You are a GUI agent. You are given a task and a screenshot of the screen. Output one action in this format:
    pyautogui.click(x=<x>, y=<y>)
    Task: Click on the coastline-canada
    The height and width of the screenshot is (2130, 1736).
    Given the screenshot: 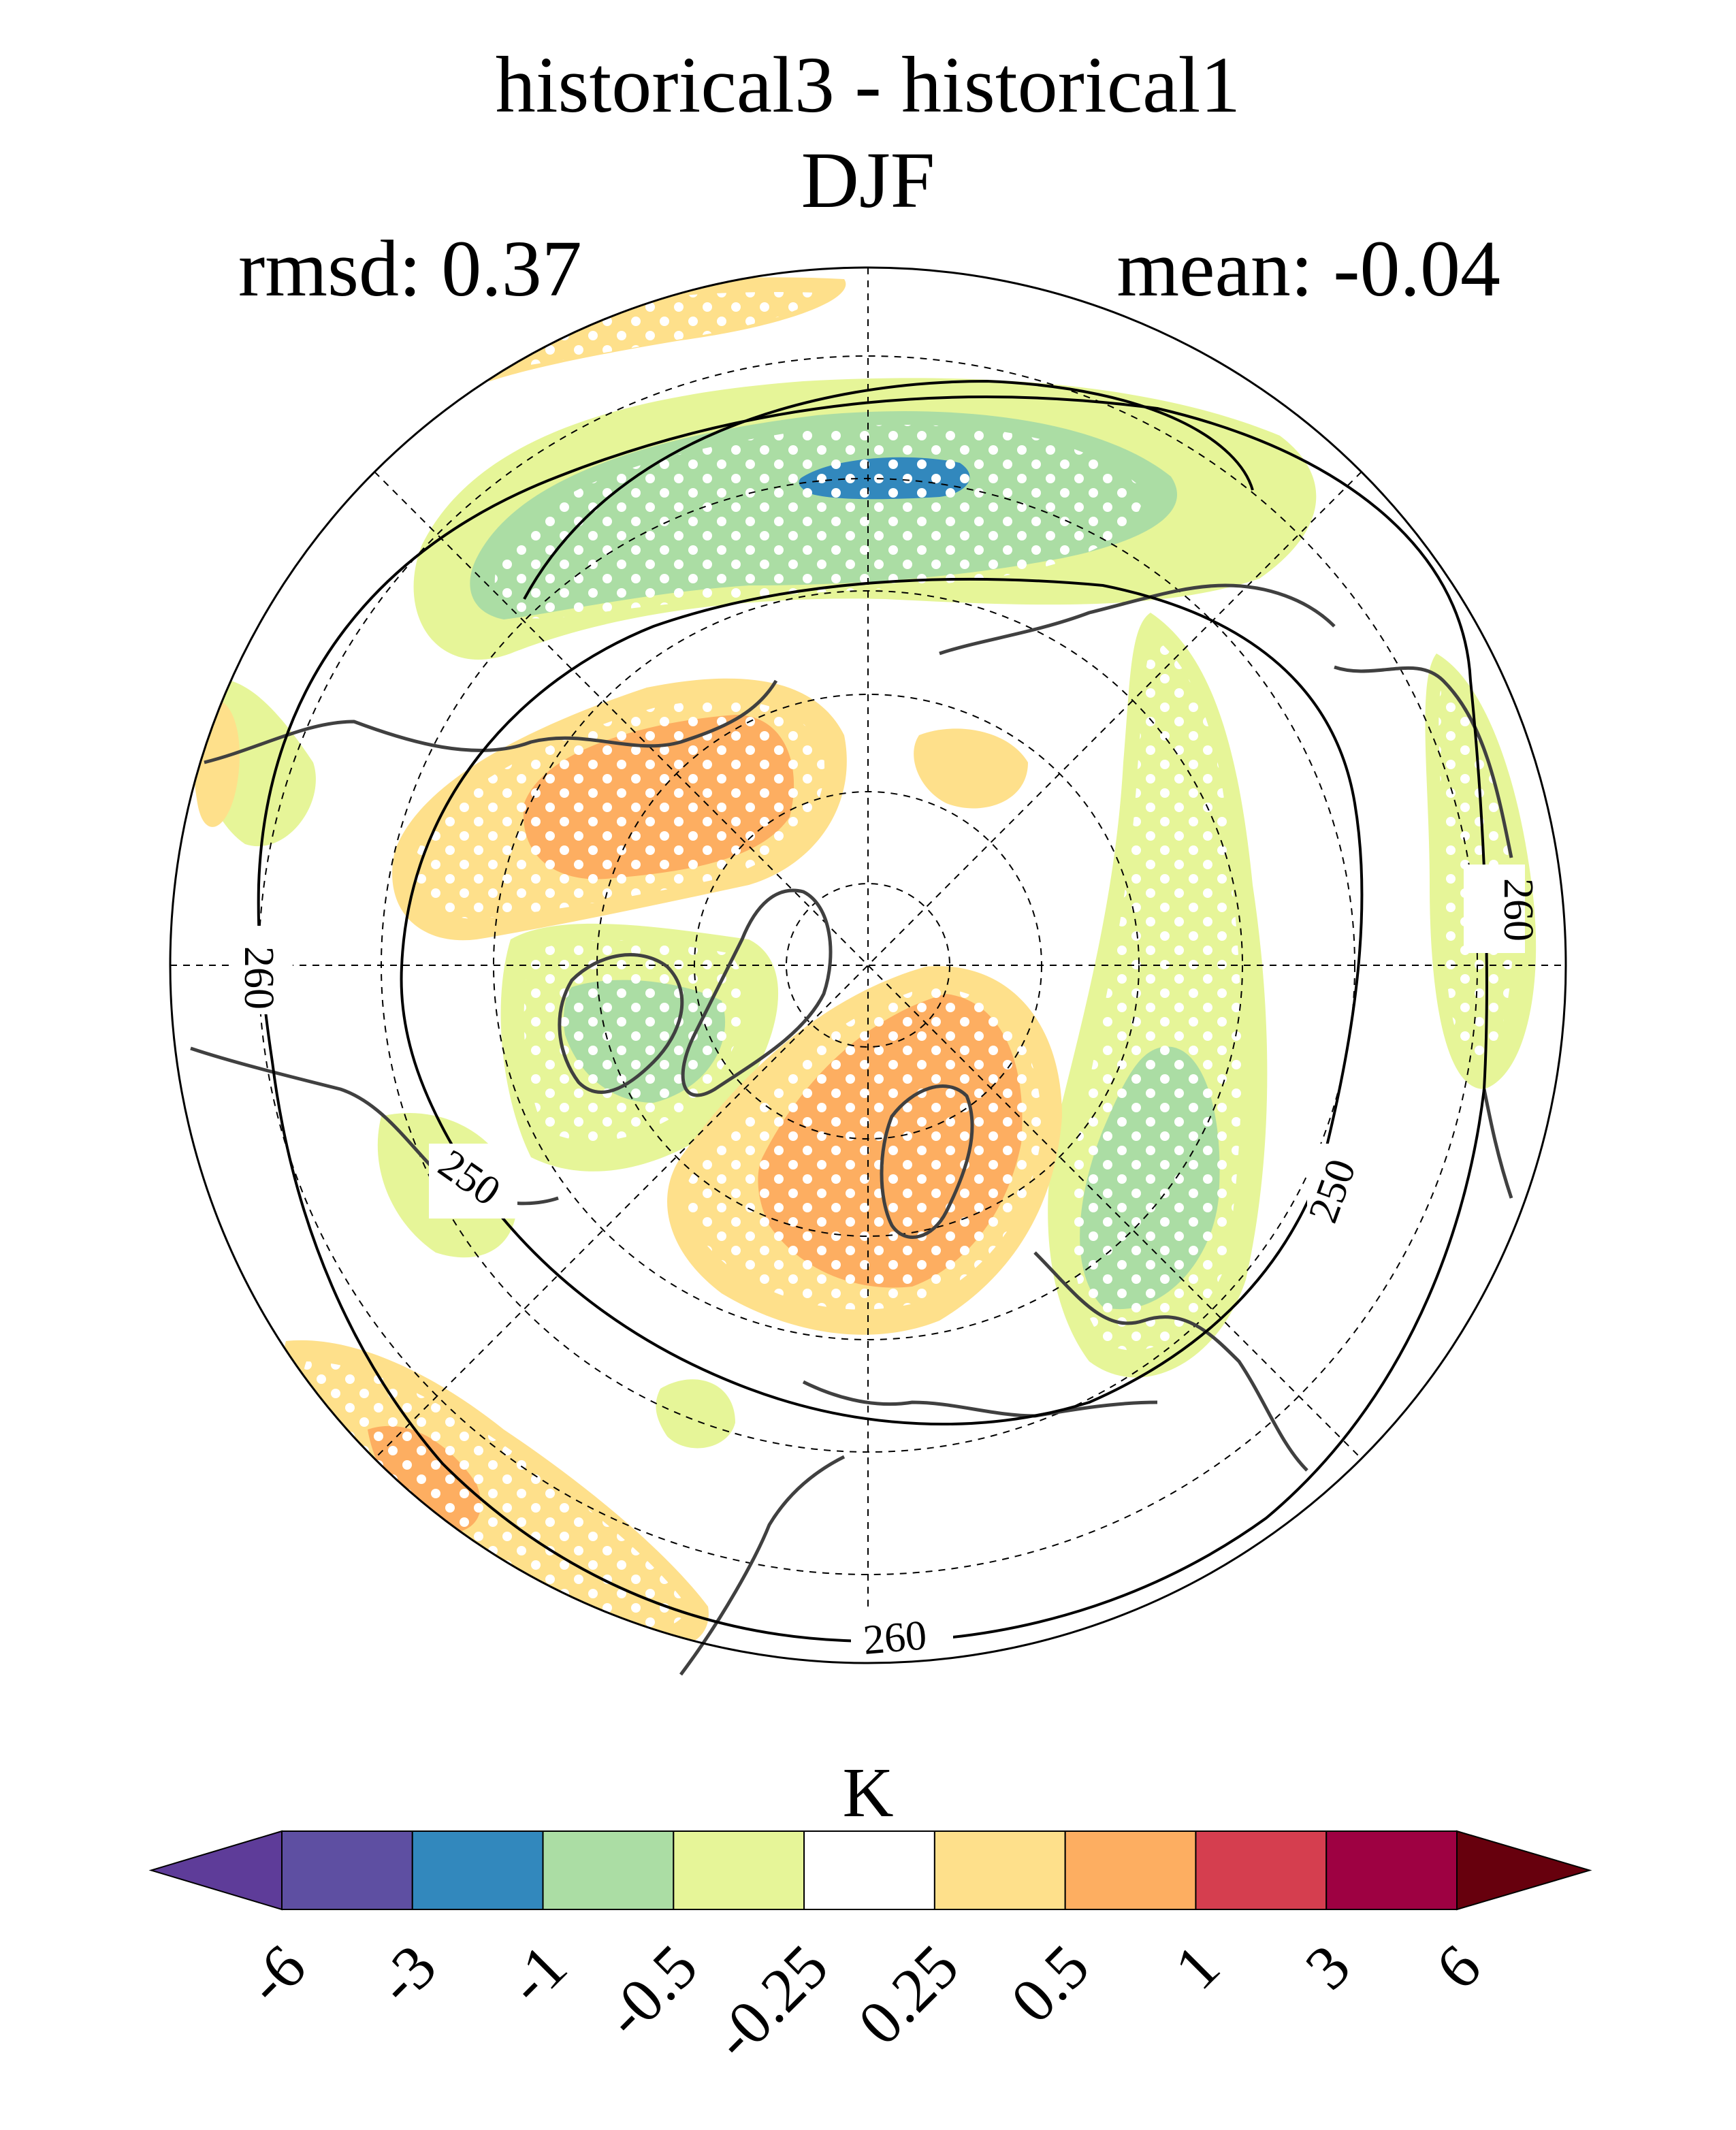 What is the action you would take?
    pyautogui.click(x=621, y=1023)
    